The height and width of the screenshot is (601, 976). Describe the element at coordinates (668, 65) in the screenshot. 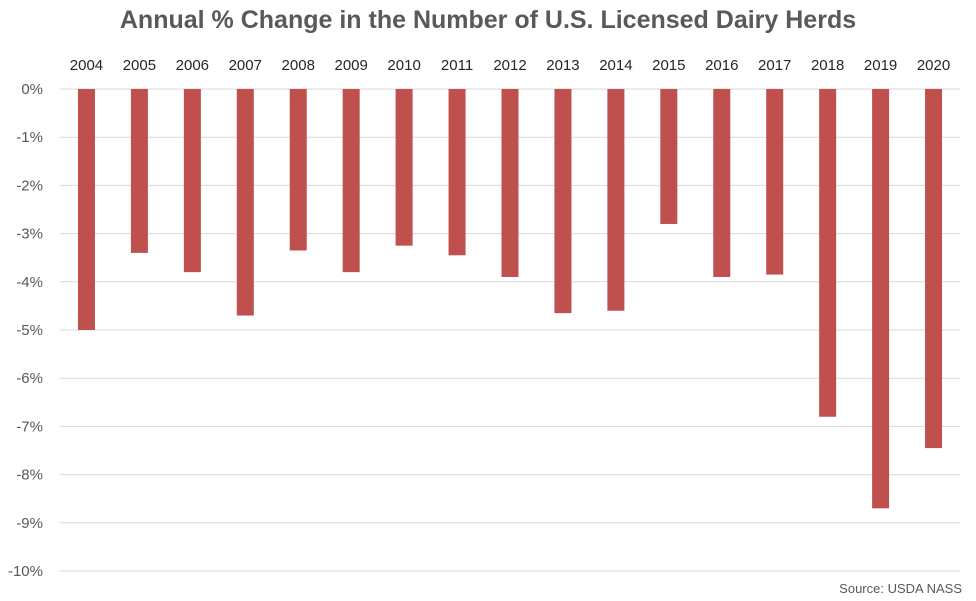

I see `x-tick-label: 2015` at that location.